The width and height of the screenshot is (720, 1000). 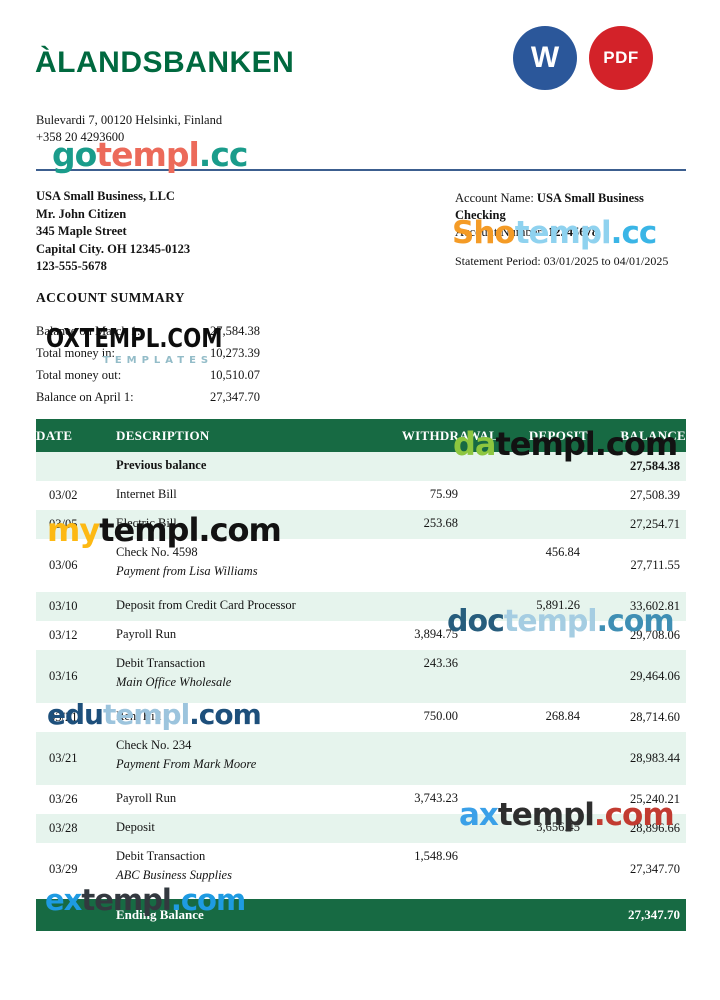 I want to click on account-number-value: 12345678, so click(x=573, y=232).